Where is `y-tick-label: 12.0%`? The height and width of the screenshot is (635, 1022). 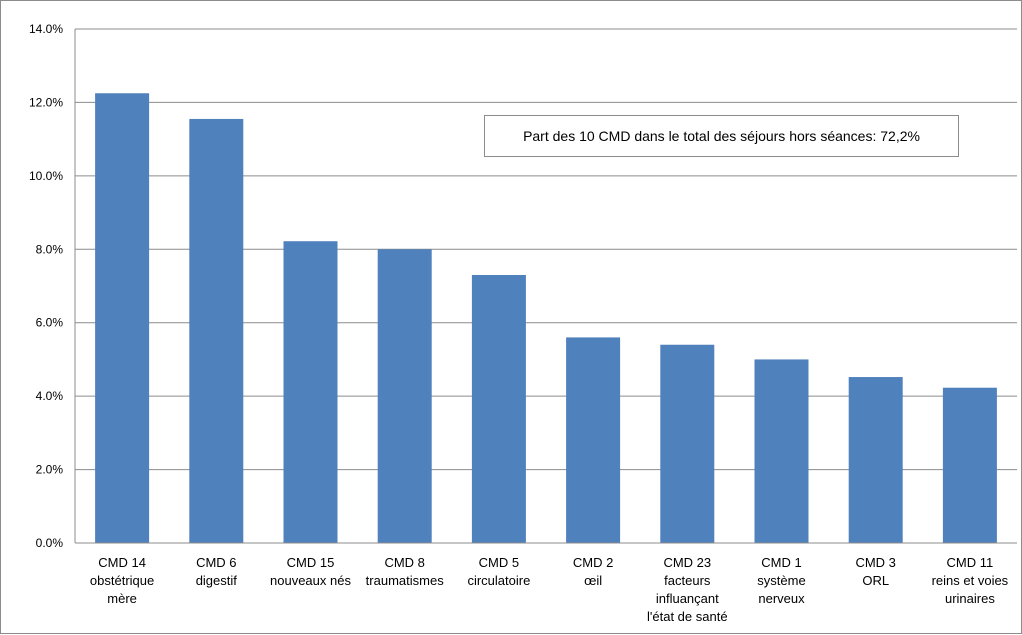
y-tick-label: 12.0% is located at coordinates (46, 102).